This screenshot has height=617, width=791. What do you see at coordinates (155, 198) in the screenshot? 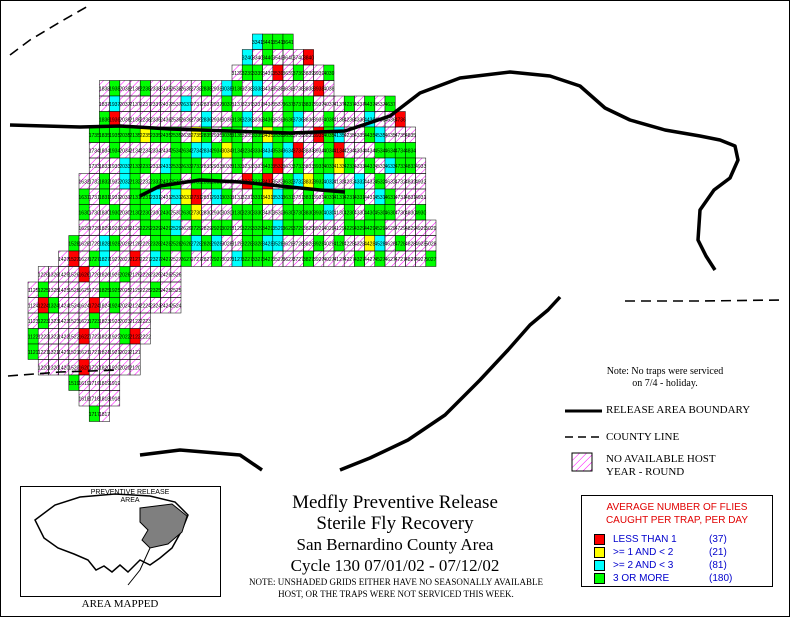
I see `grid-cell-label: 2331` at bounding box center [155, 198].